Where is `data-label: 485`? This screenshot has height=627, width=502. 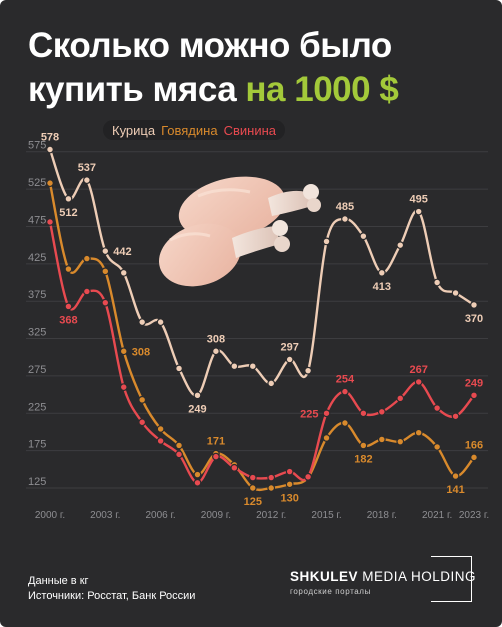
data-label: 485 is located at coordinates (345, 207).